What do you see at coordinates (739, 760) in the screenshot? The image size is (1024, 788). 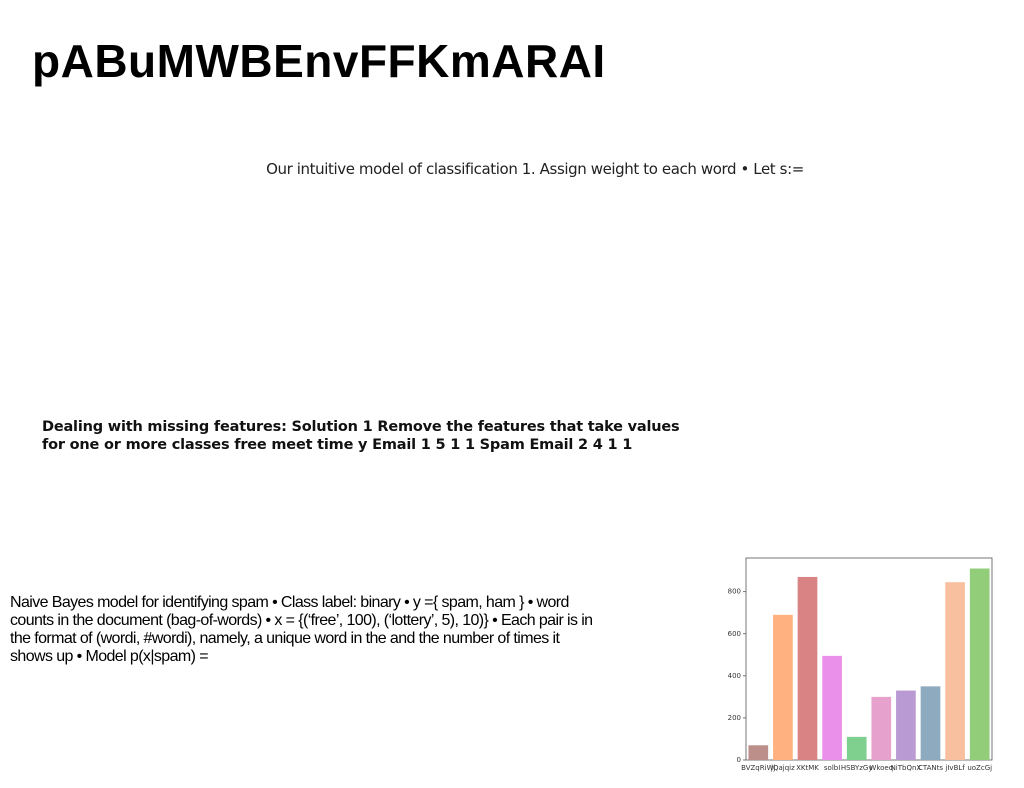 I see `y-tick-label: 0` at bounding box center [739, 760].